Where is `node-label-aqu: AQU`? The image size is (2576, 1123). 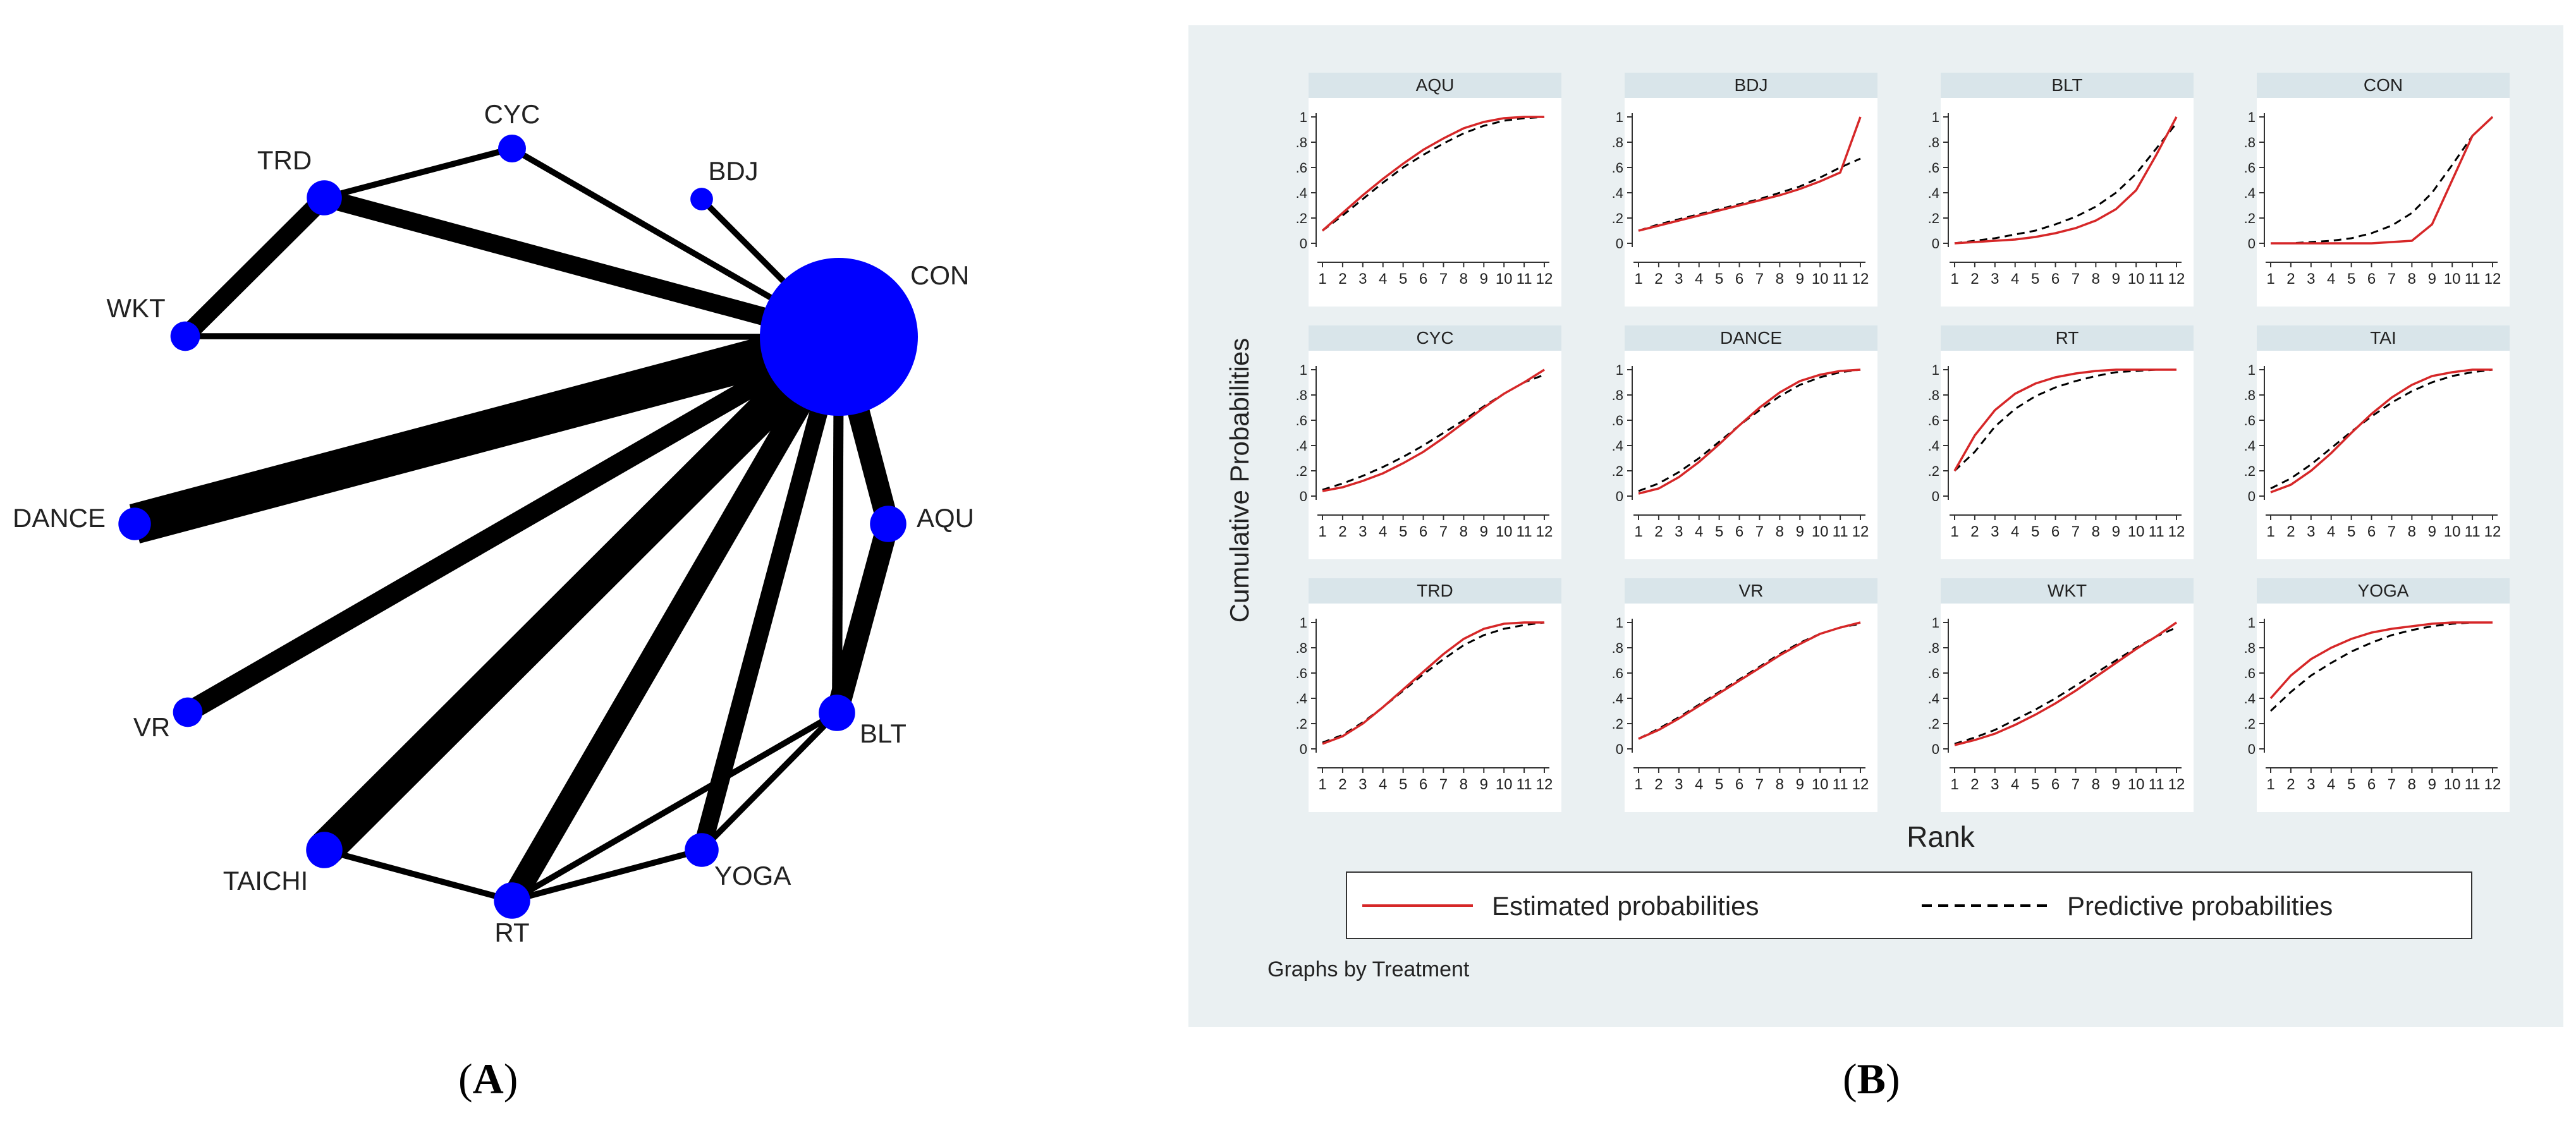
node-label-aqu: AQU is located at coordinates (945, 518).